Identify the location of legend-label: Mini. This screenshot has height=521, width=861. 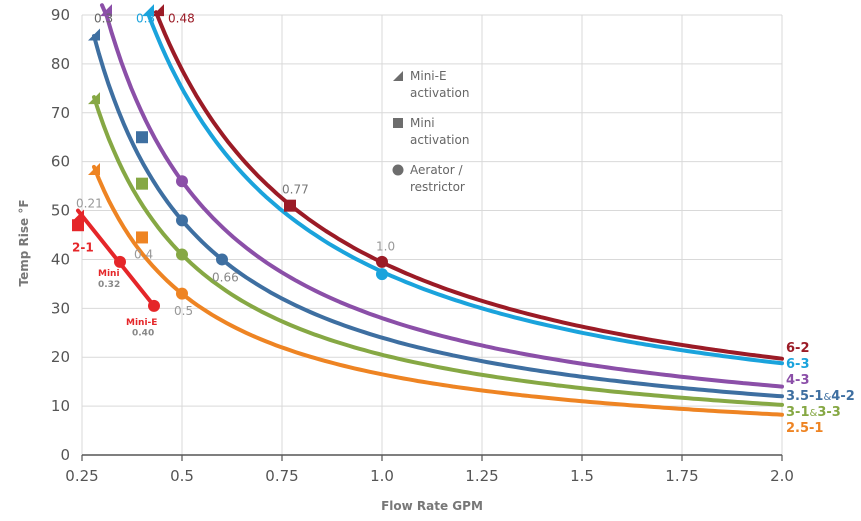
(422, 123).